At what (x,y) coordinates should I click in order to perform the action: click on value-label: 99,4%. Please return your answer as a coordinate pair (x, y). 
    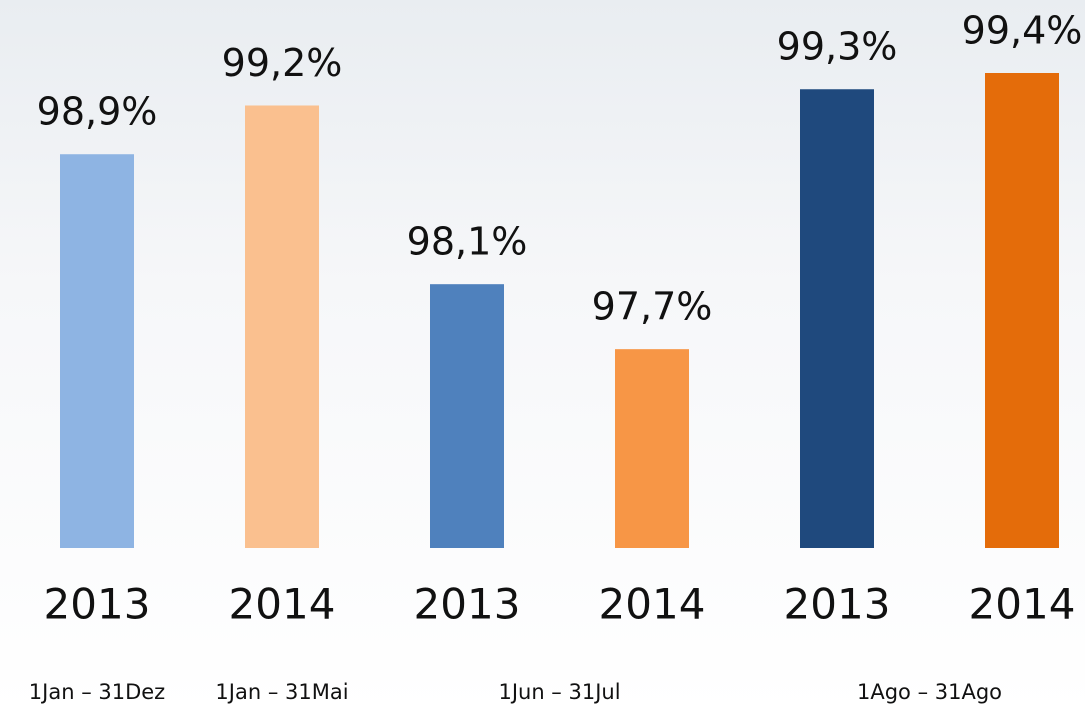
    Looking at the image, I should click on (1022, 31).